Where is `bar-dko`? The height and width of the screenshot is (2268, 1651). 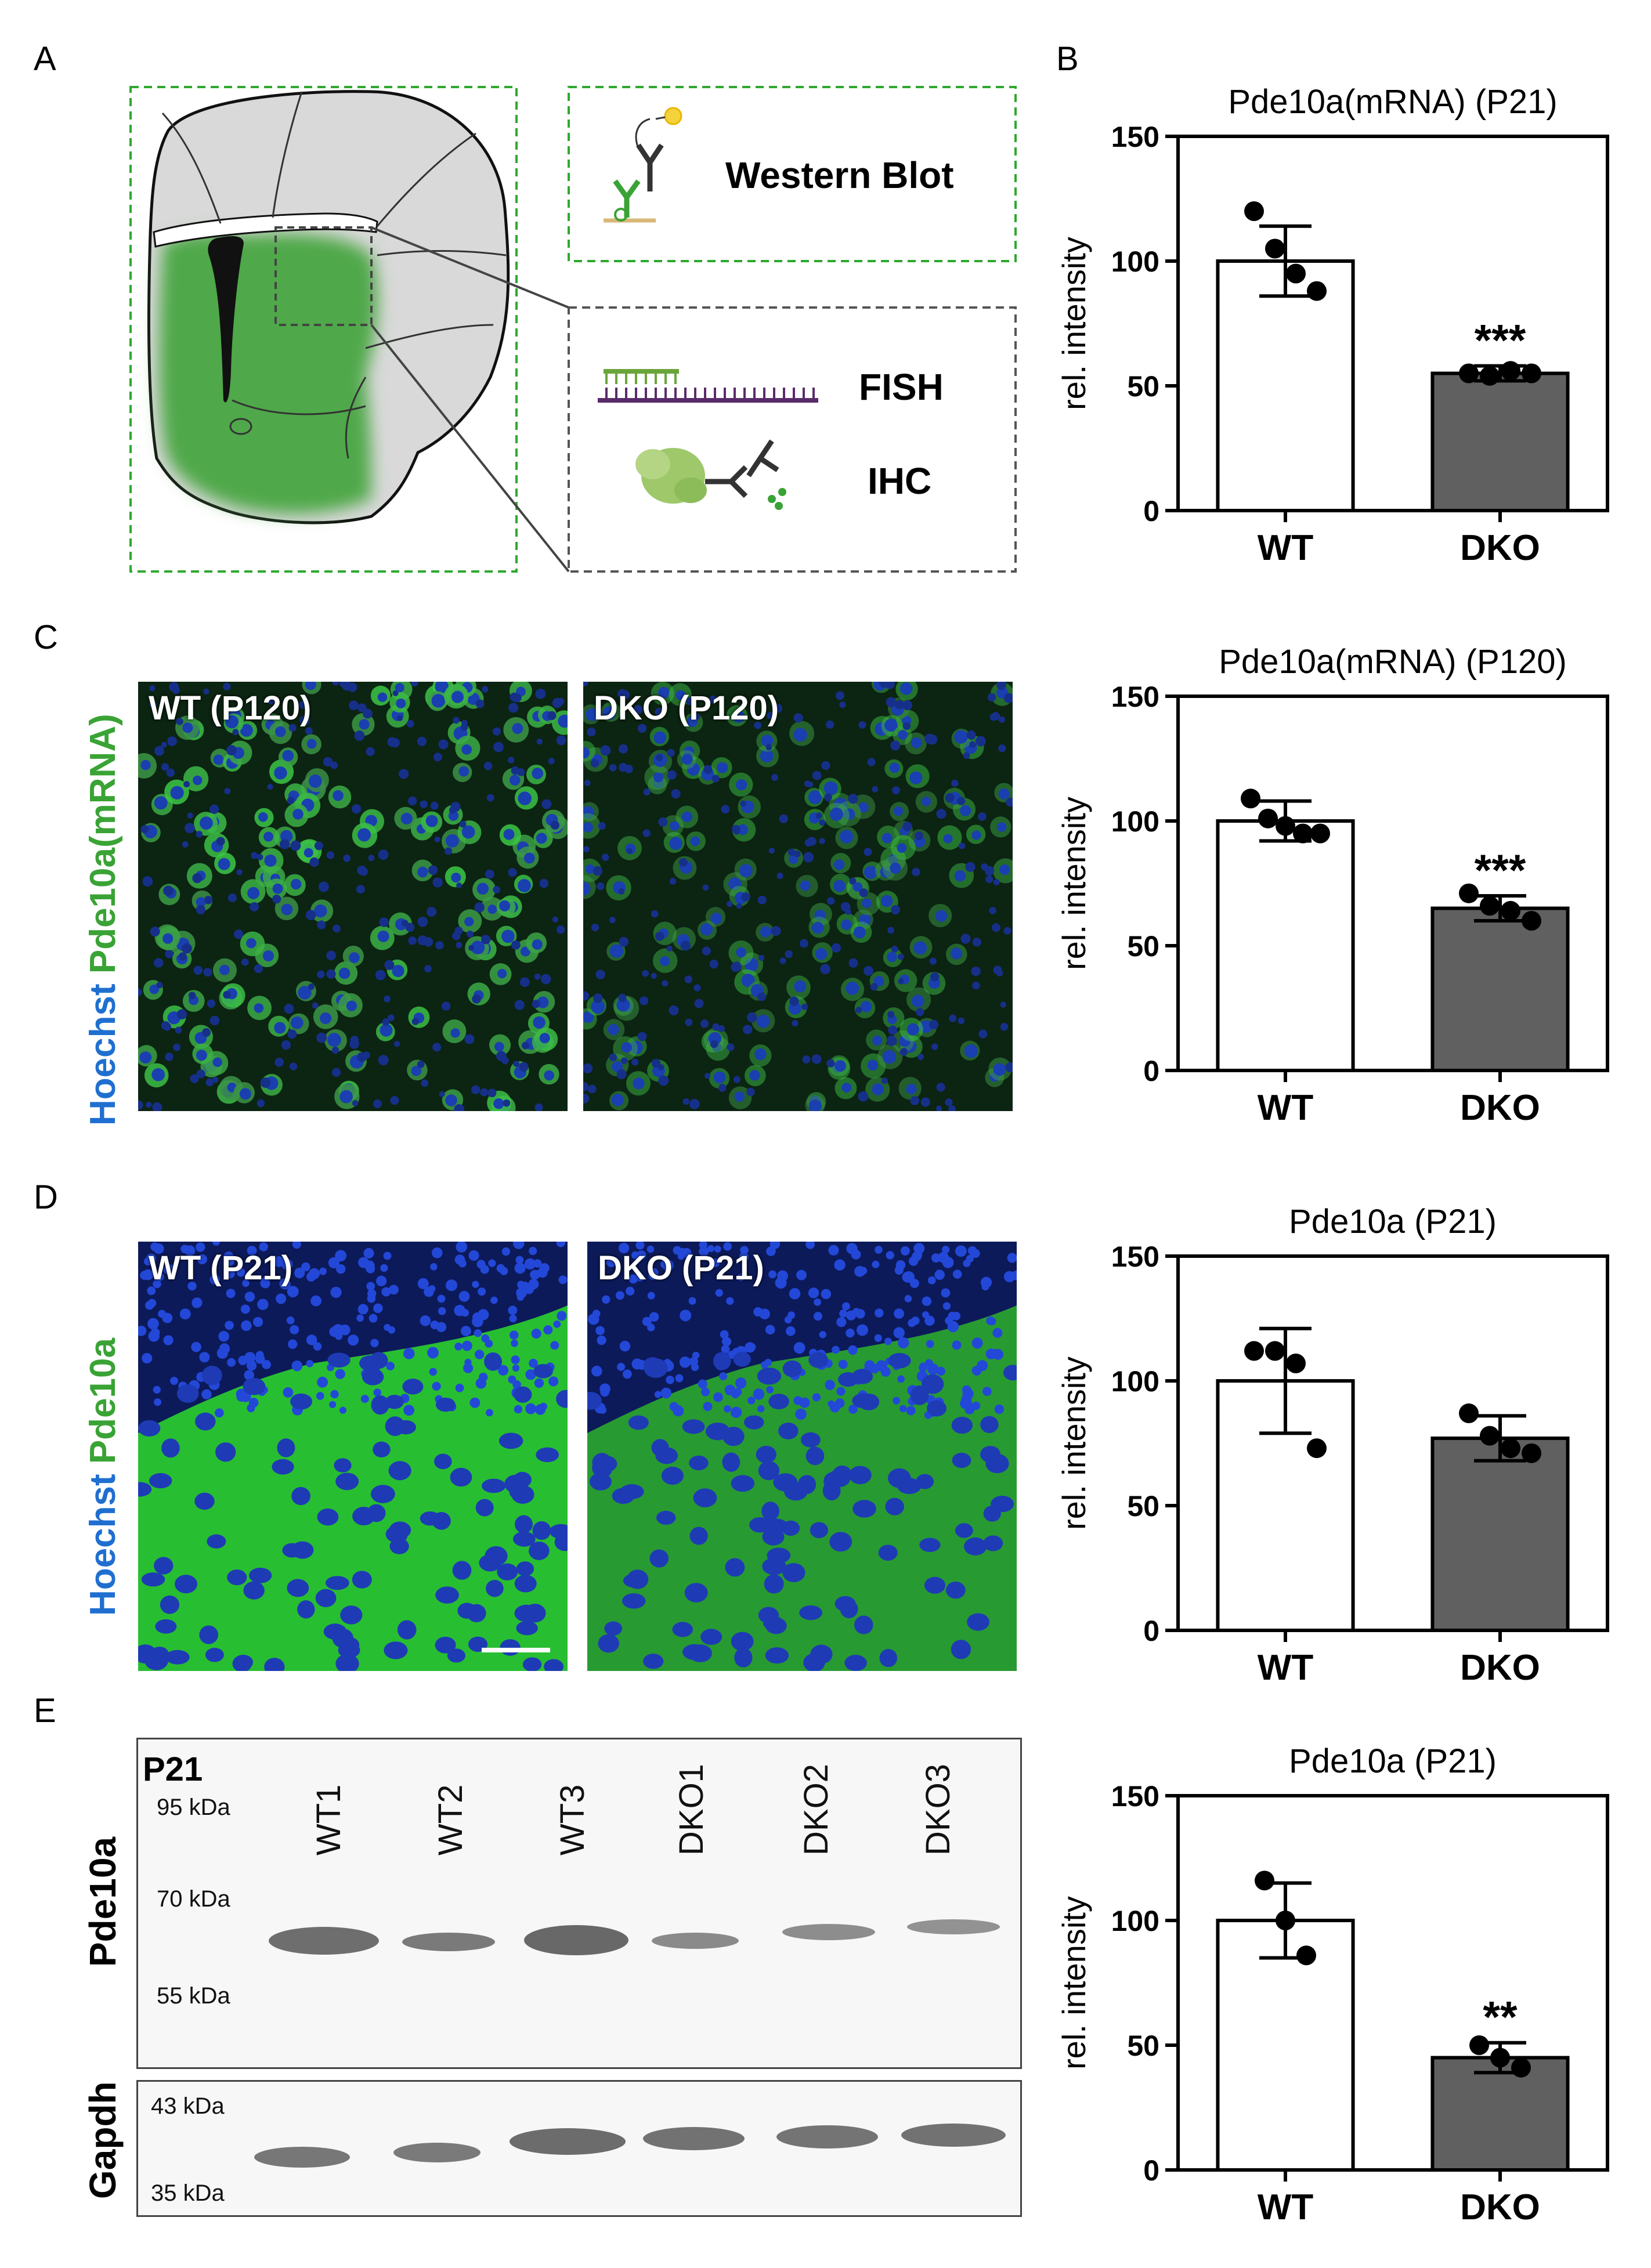 bar-dko is located at coordinates (1500, 442).